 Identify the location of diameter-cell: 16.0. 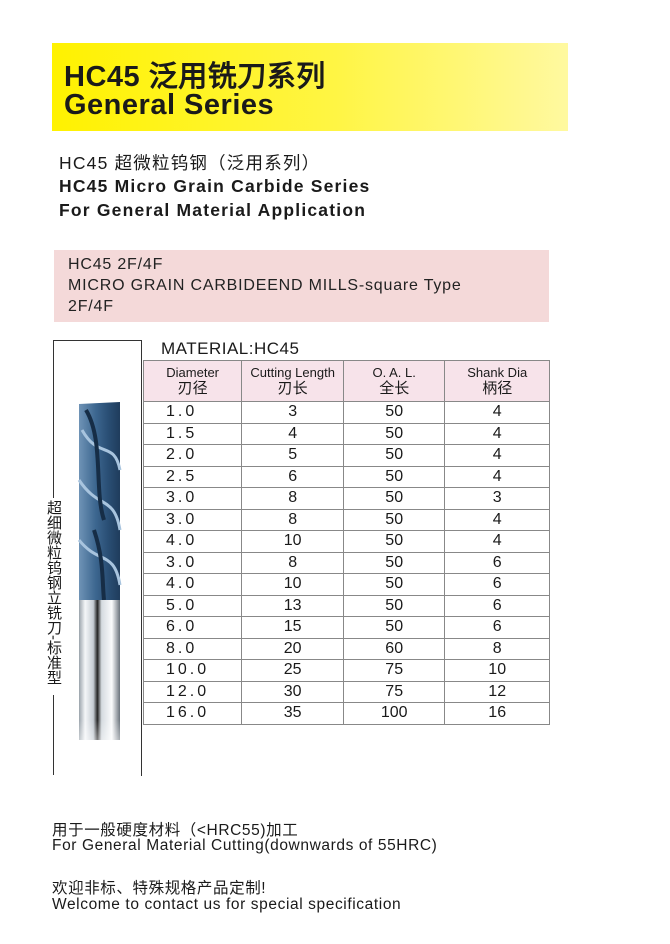
(192, 713).